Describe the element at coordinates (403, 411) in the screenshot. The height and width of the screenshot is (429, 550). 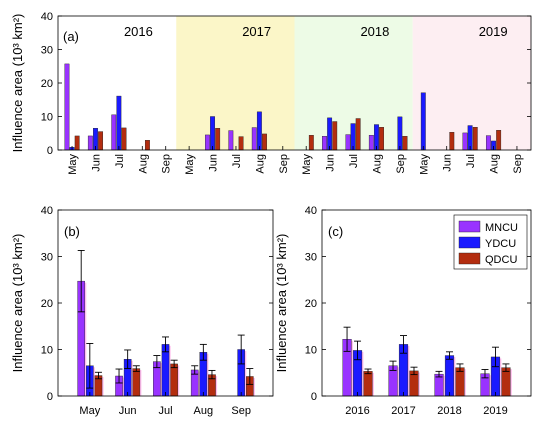
I see `x-tick-label: 2017` at that location.